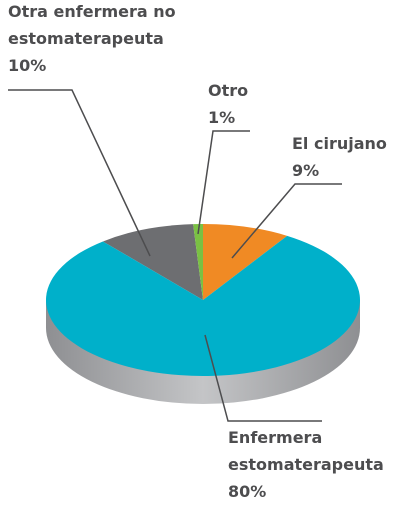  What do you see at coordinates (306, 170) in the screenshot?
I see `label-value: 9%` at bounding box center [306, 170].